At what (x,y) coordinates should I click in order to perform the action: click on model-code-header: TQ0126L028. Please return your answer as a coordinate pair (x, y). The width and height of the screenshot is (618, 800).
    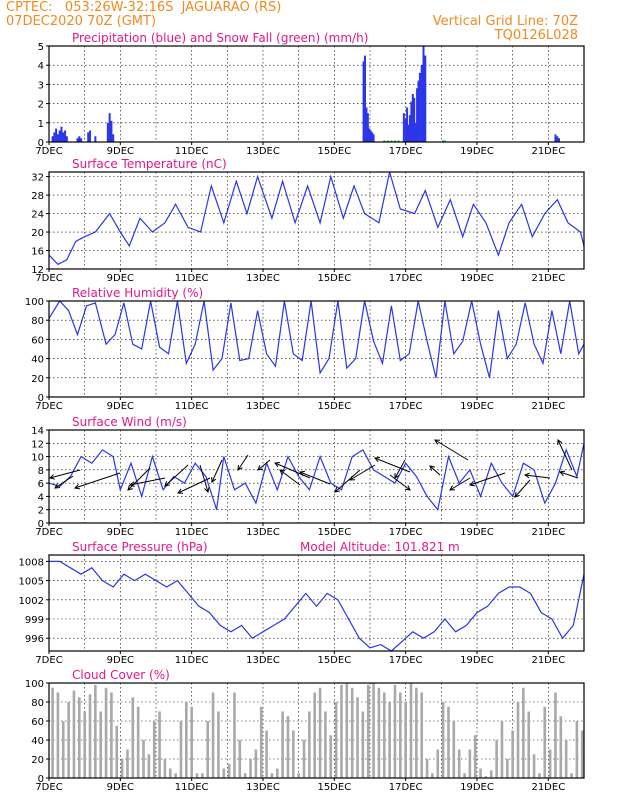
    Looking at the image, I should click on (536, 35).